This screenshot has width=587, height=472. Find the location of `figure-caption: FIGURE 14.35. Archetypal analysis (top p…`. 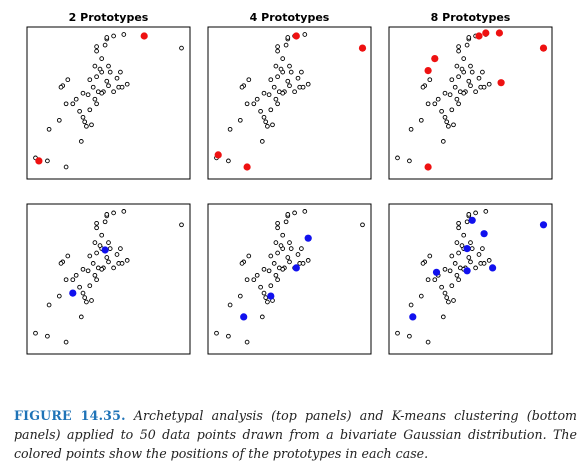

figure-caption: FIGURE 14.35. Archetypal analysis (top p… is located at coordinates (295, 434).